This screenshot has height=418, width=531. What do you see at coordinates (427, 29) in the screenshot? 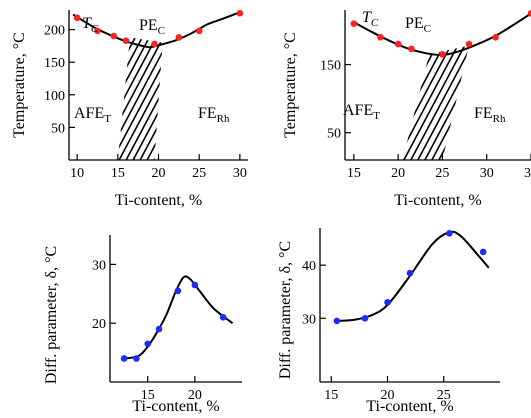
I see `pe-label-sub: C` at bounding box center [427, 29].